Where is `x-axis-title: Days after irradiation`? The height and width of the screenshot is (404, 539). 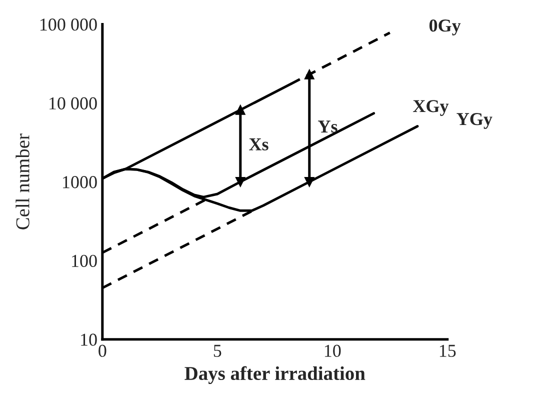
x-axis-title: Days after irradiation is located at coordinates (275, 375).